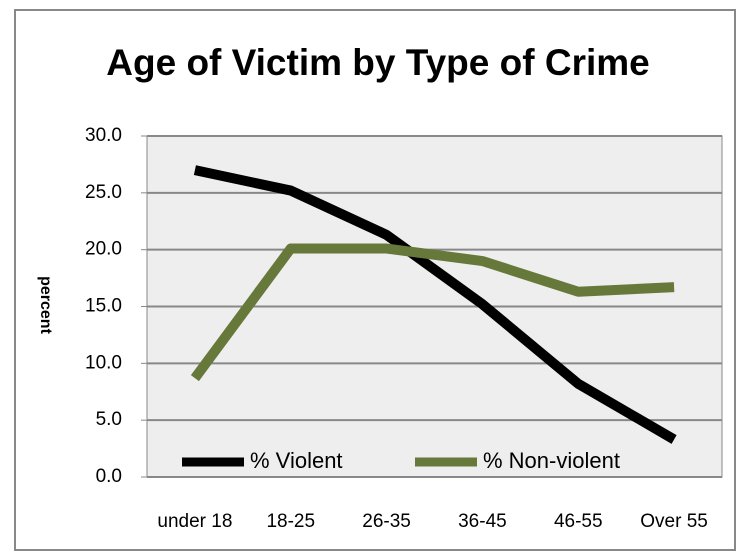  What do you see at coordinates (290, 521) in the screenshot?
I see `x-tick-label: 18-25` at bounding box center [290, 521].